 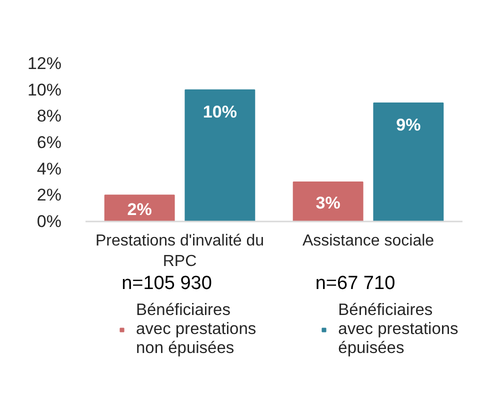 I want to click on y-tick-label: 10%, so click(x=44, y=90).